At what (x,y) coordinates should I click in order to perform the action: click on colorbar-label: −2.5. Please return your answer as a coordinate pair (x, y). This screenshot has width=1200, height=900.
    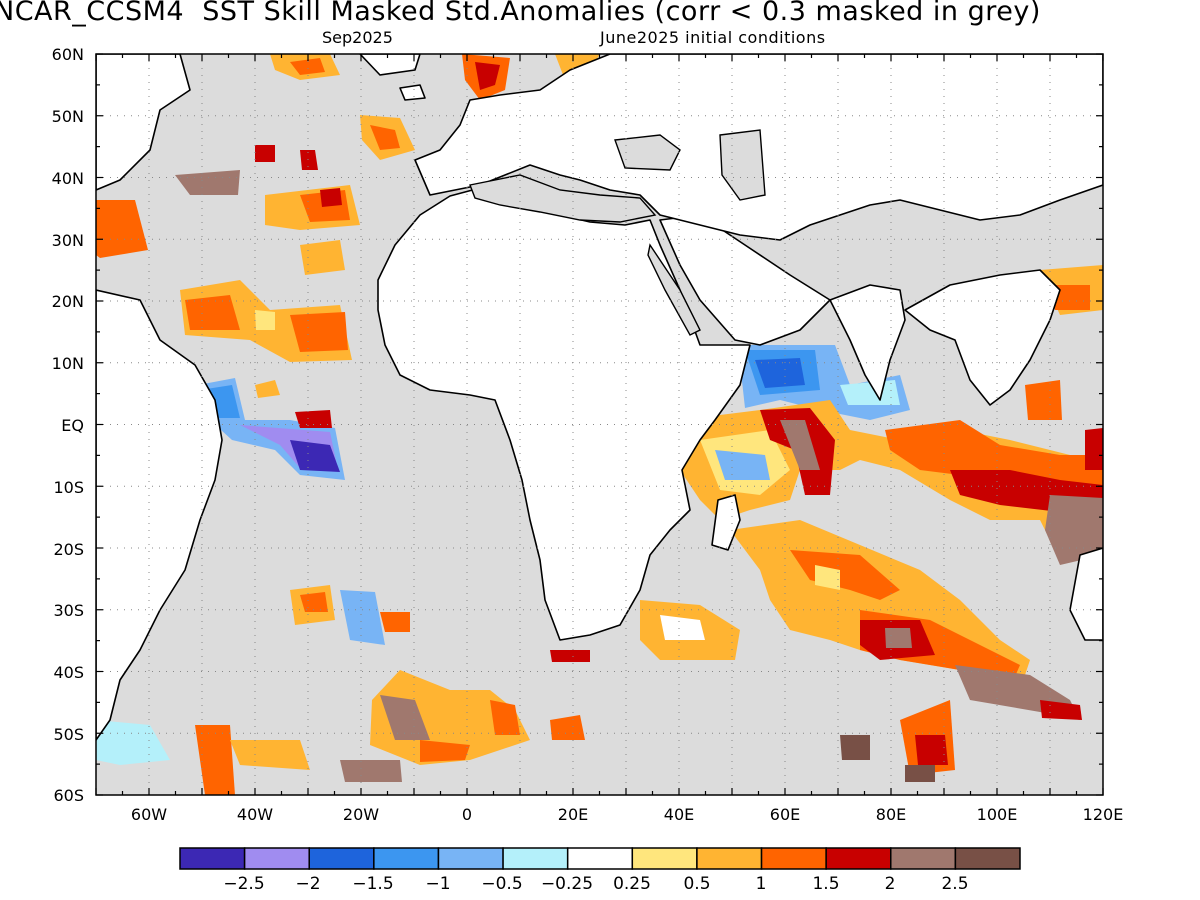
    Looking at the image, I should click on (243, 884).